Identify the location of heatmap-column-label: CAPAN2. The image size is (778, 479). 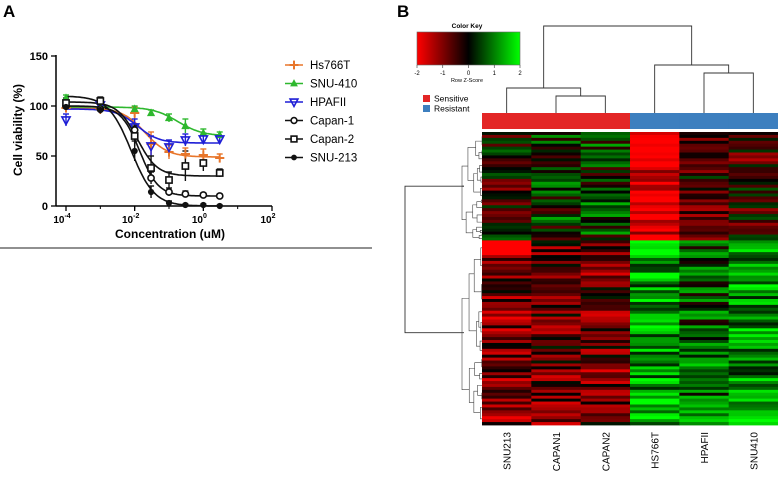
(606, 452).